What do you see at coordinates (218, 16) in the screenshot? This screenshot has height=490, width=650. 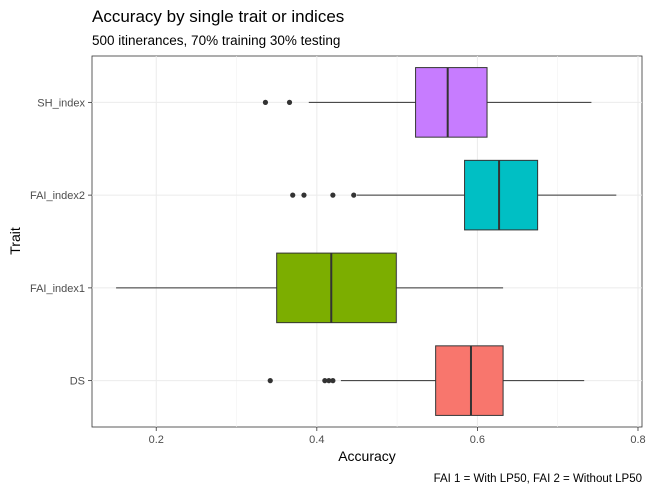 I see `chart-title: Accuracy by single trait or indices` at bounding box center [218, 16].